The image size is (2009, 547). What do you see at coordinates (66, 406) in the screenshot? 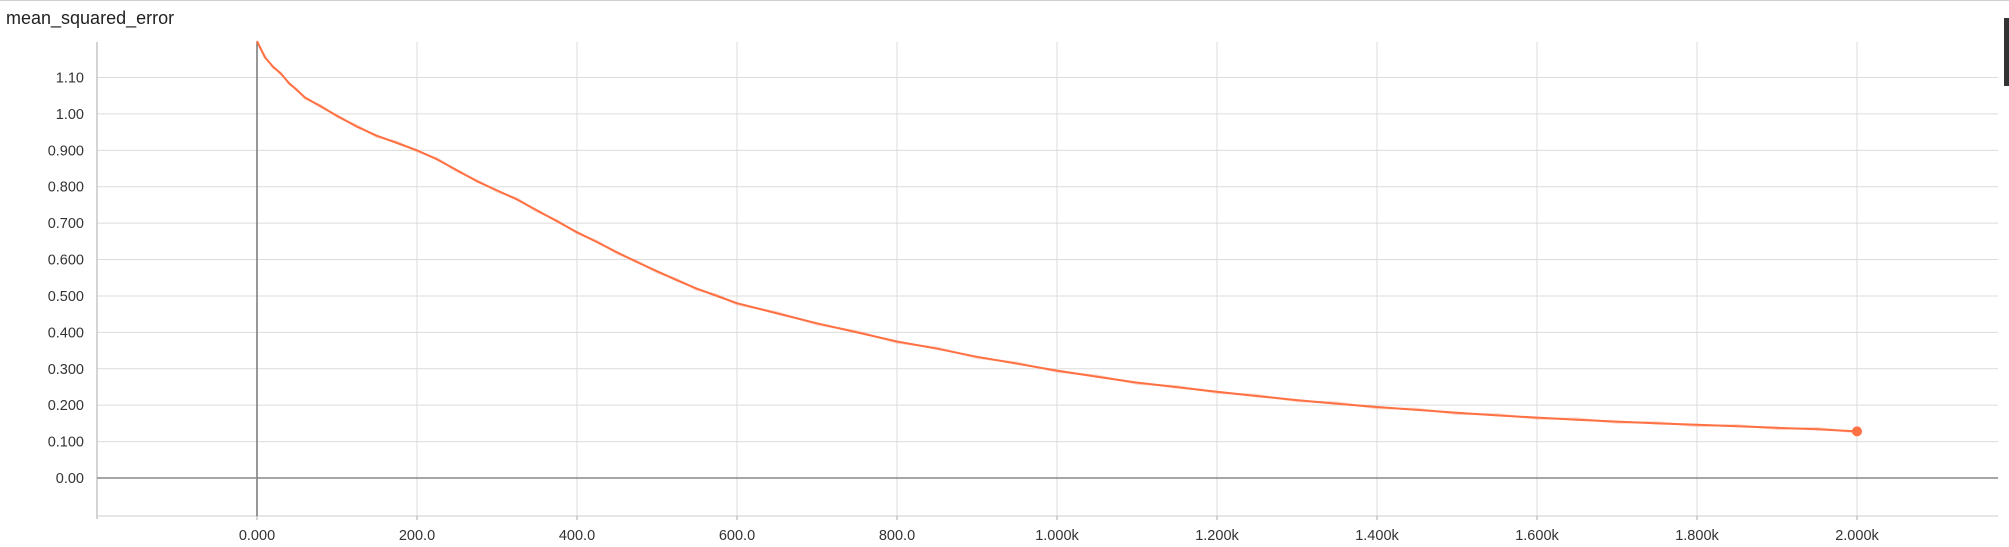
I see `y-tick-label: 0.200` at bounding box center [66, 406].